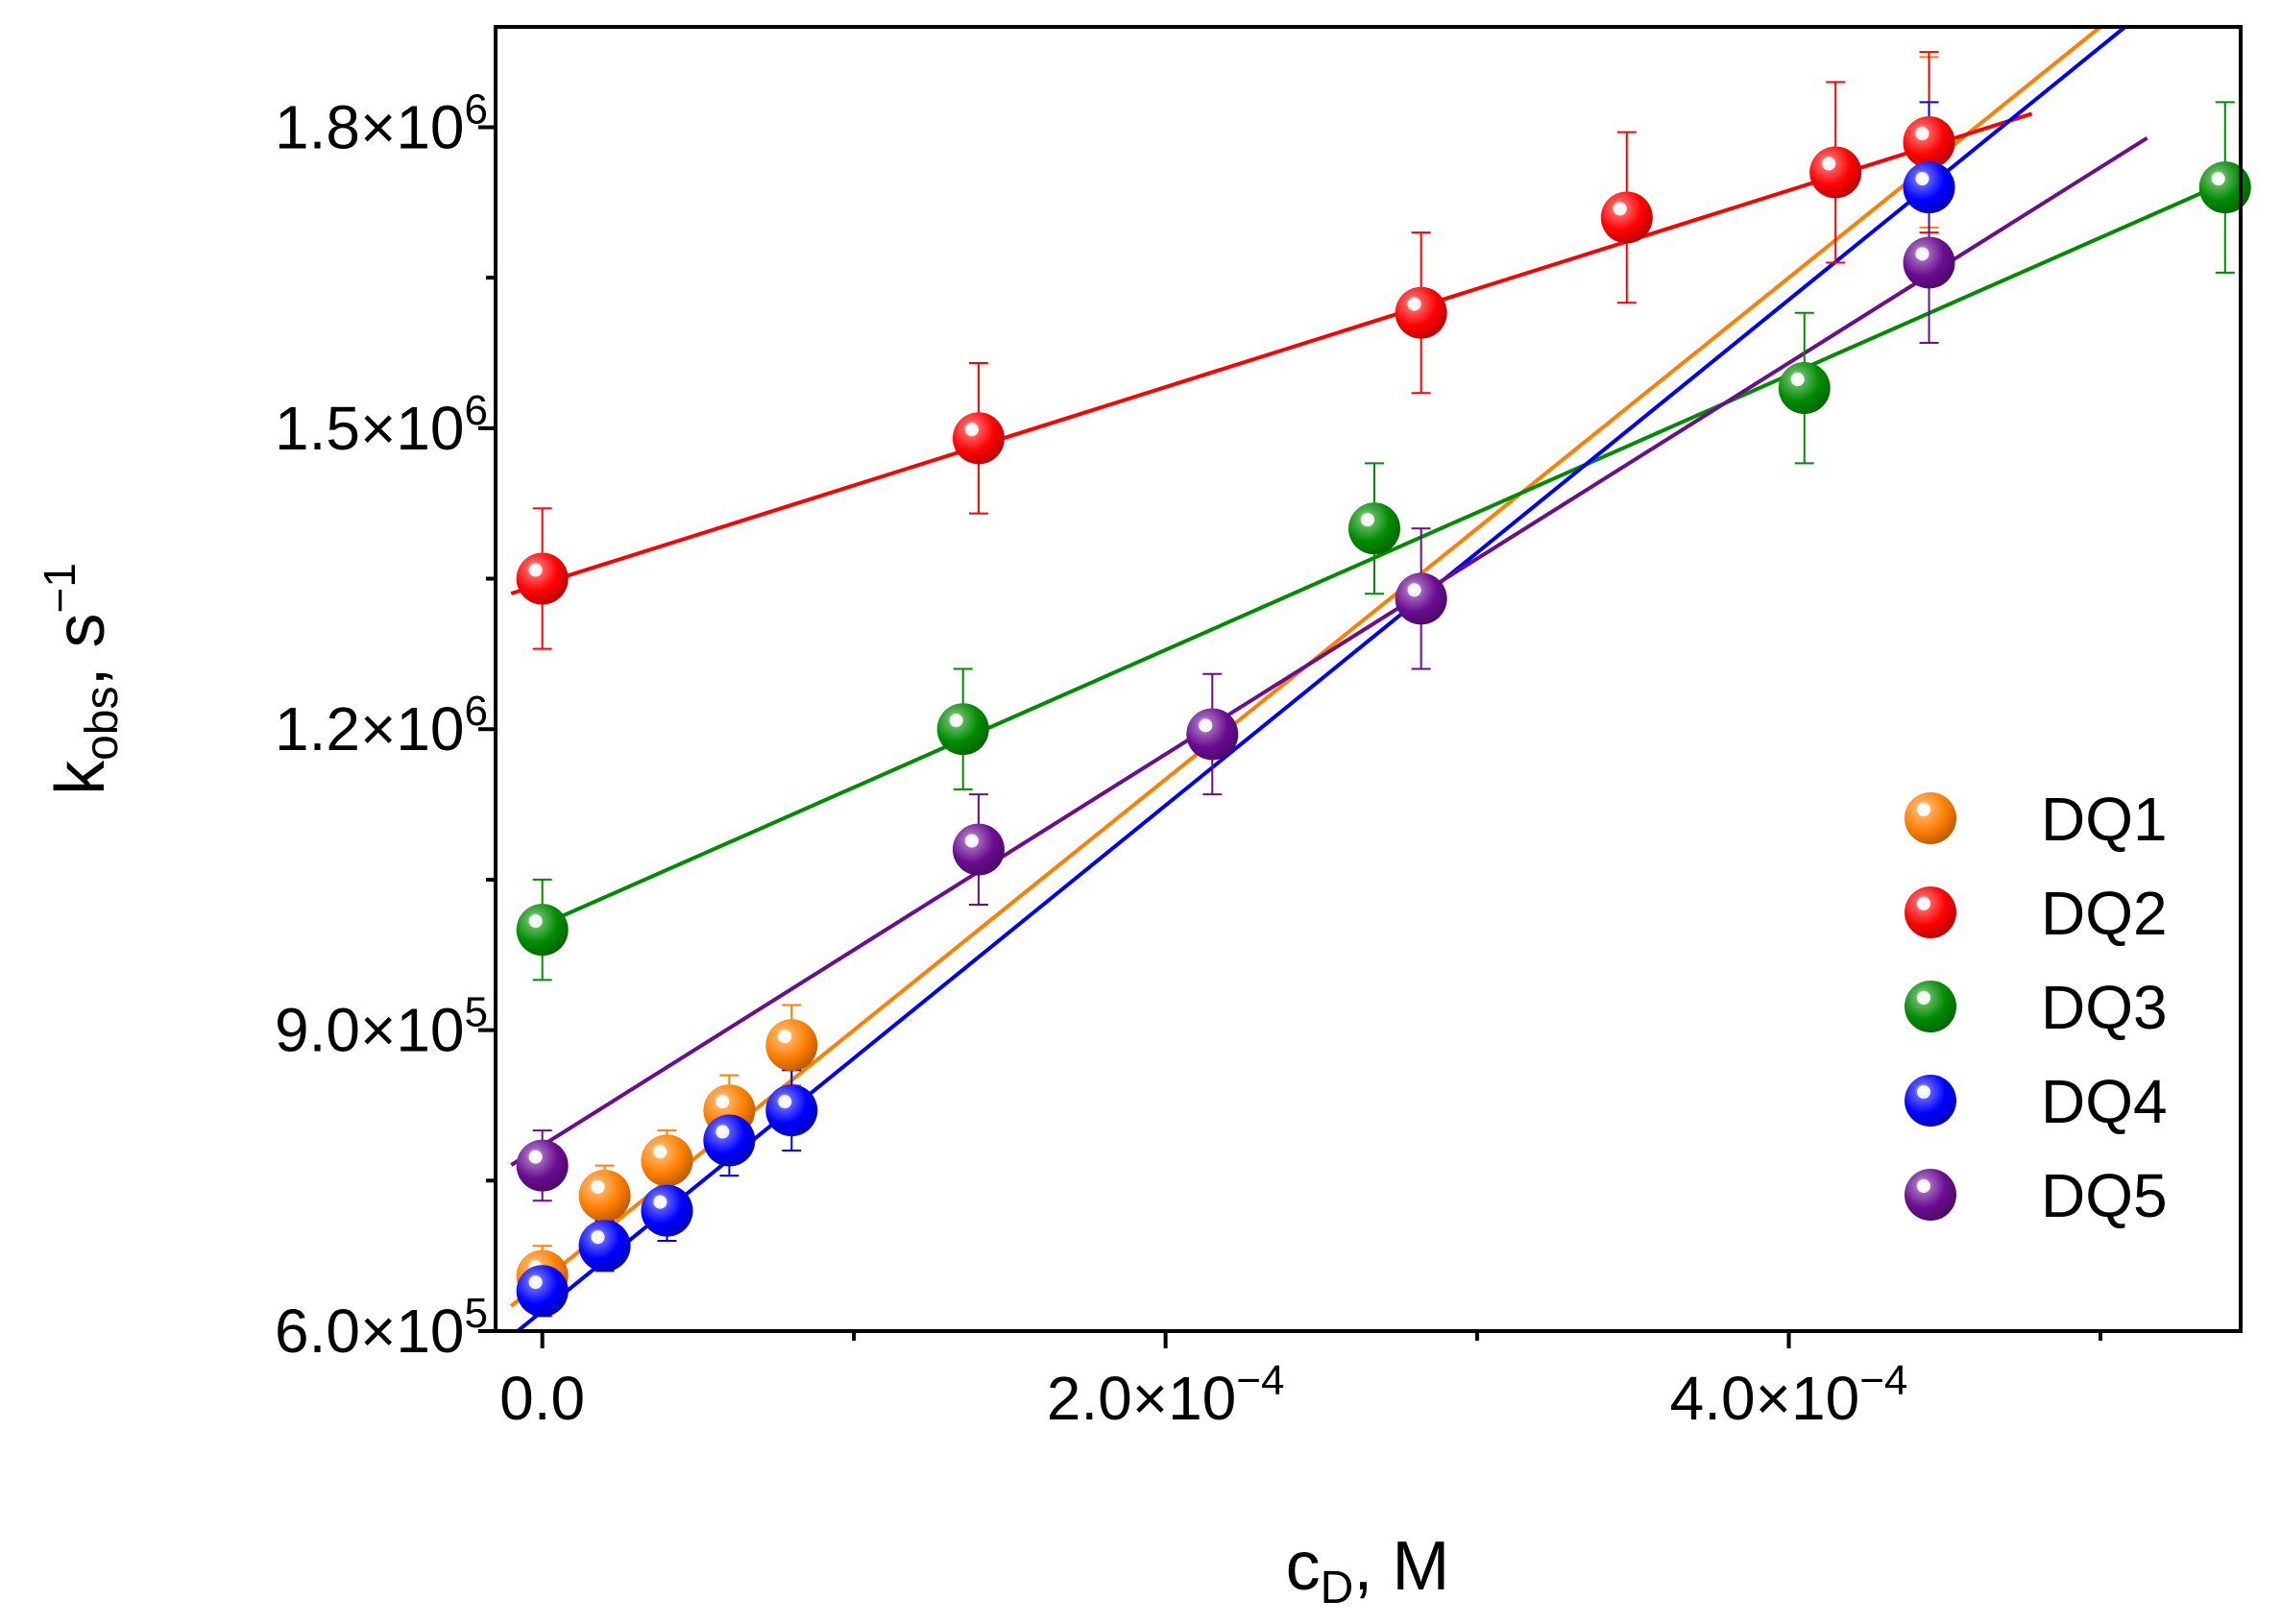  I want to click on x-tick-label: 2.0×10⁻⁴, so click(1166, 1395).